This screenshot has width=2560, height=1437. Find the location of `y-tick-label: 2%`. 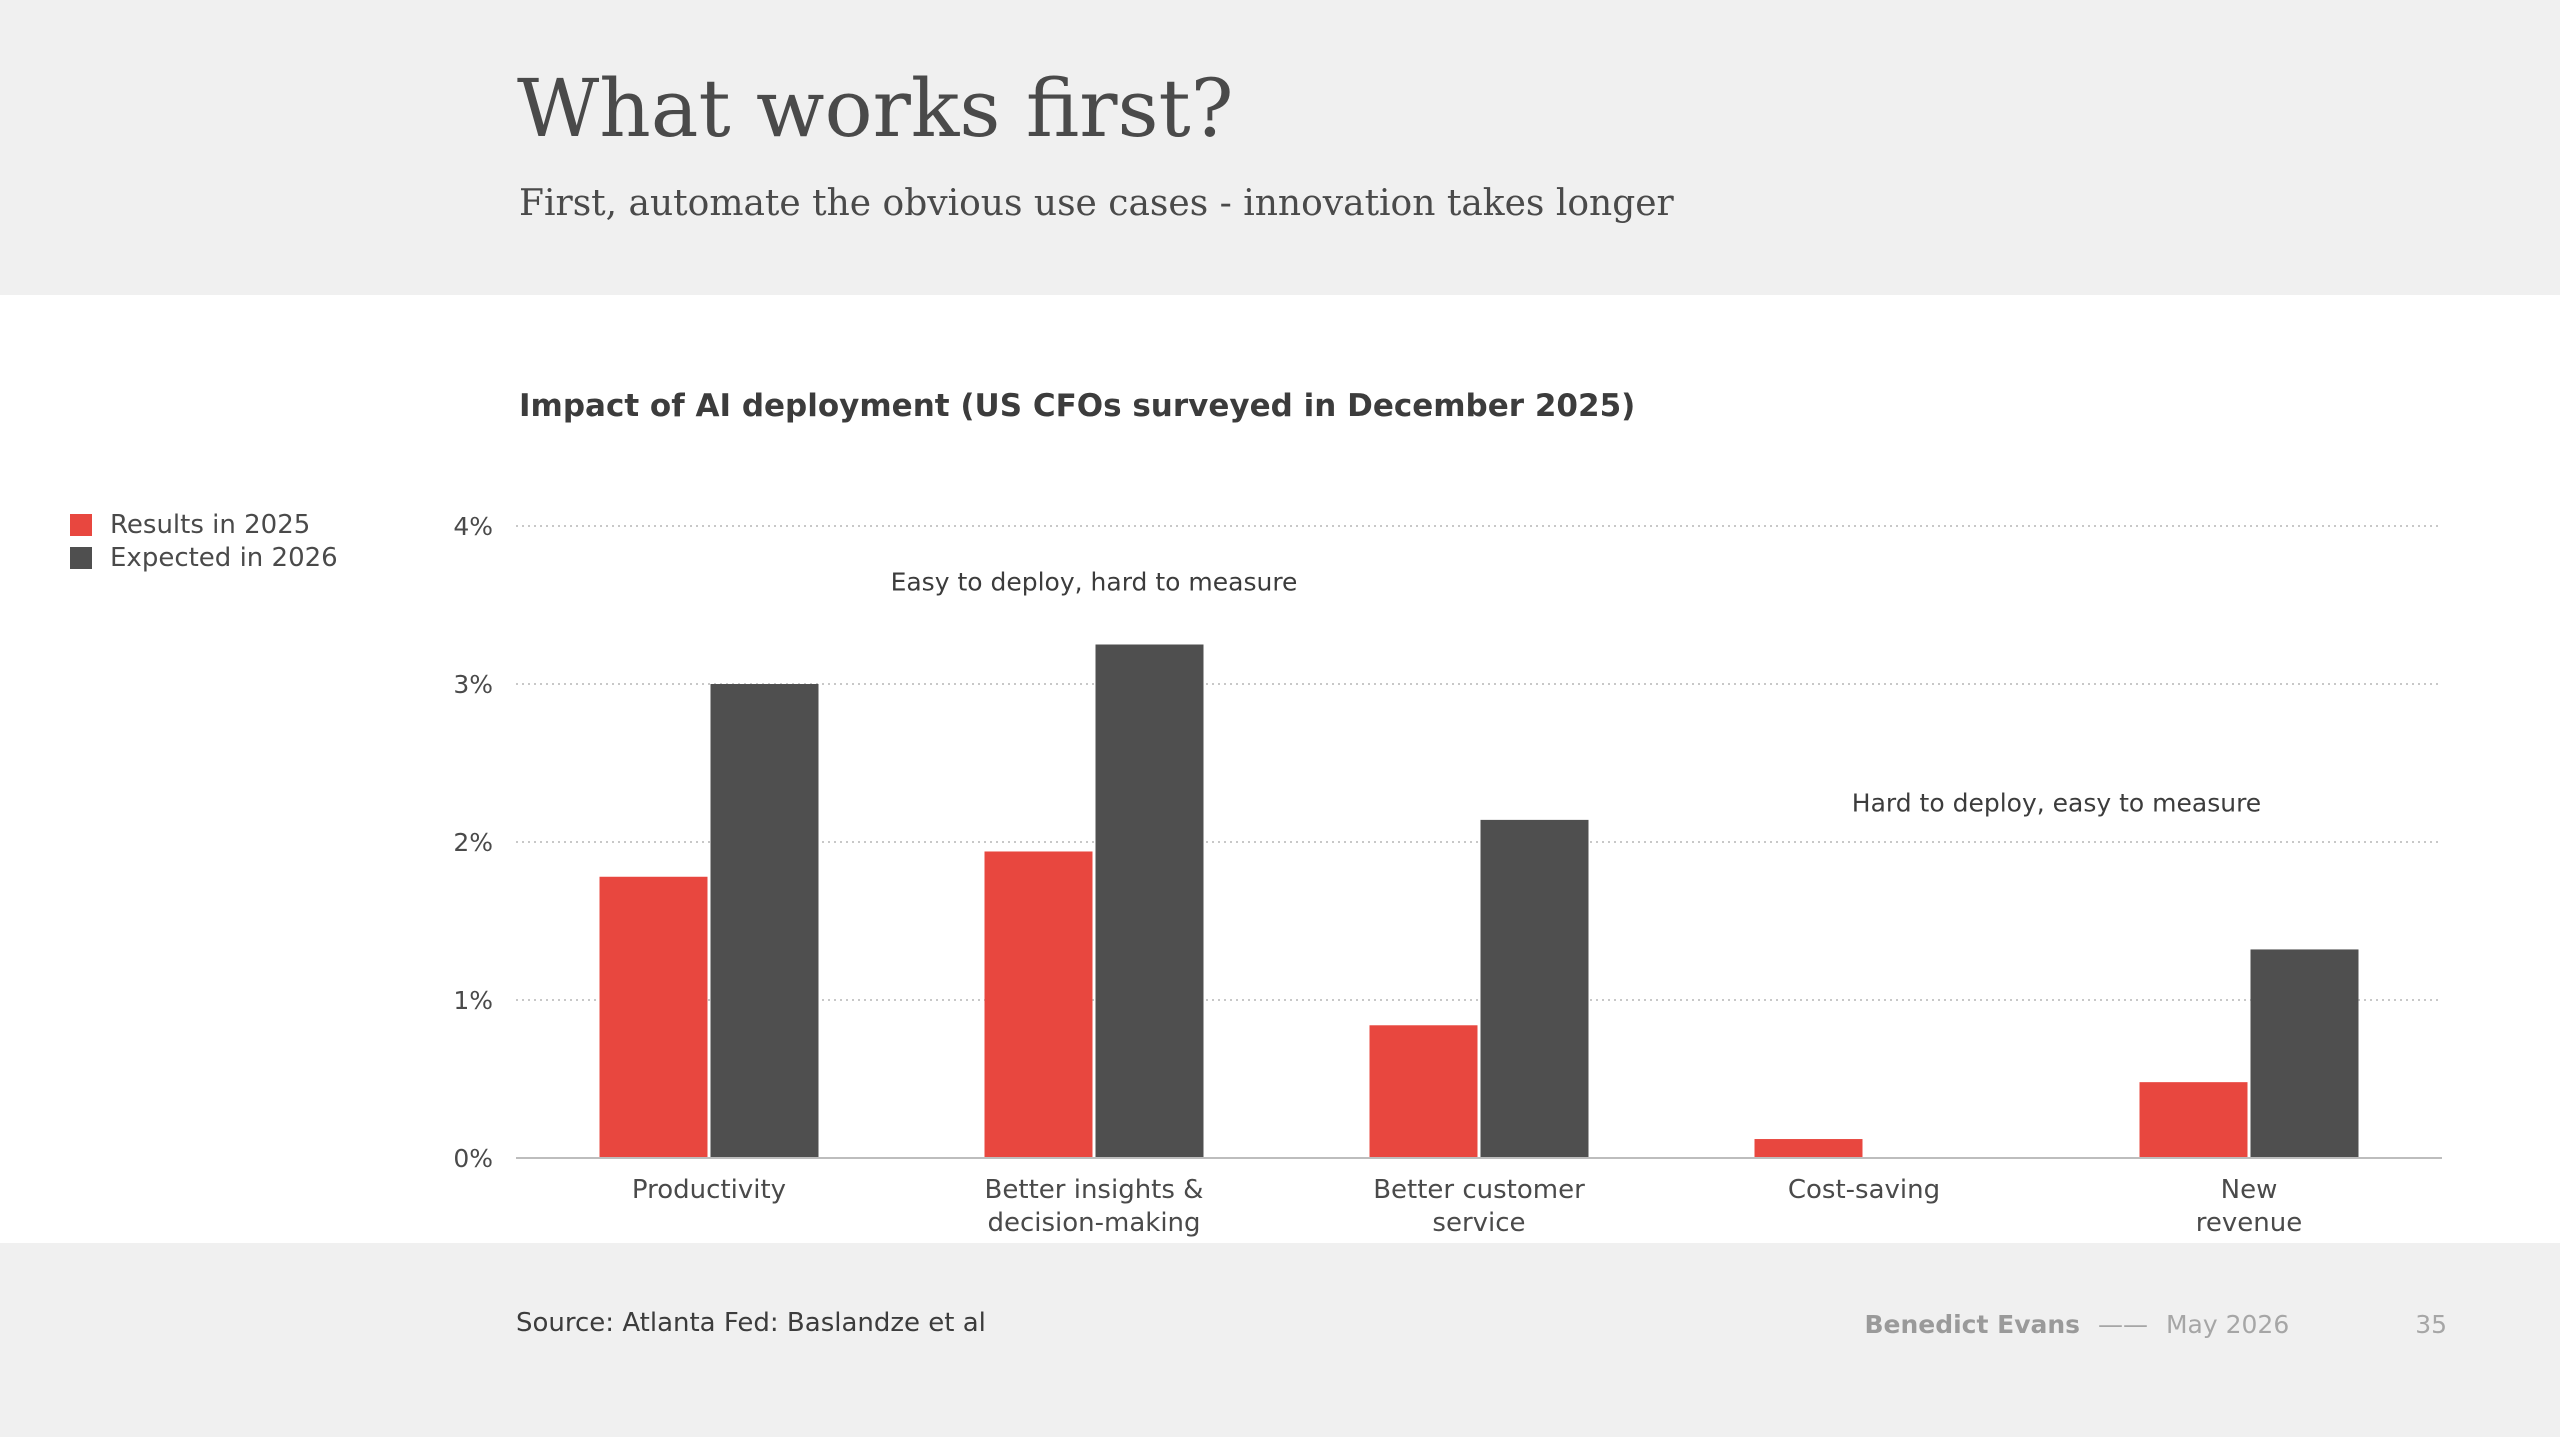

y-tick-label: 2% is located at coordinates (473, 842).